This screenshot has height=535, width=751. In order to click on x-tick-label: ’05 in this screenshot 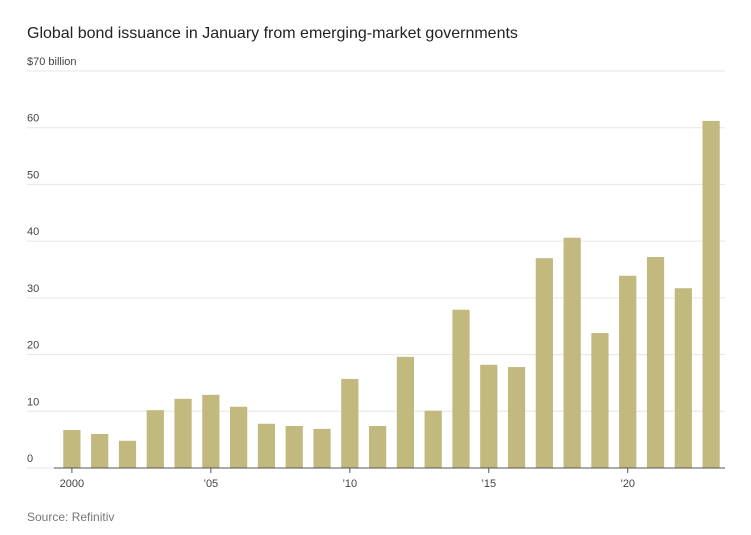, I will do `click(211, 484)`.